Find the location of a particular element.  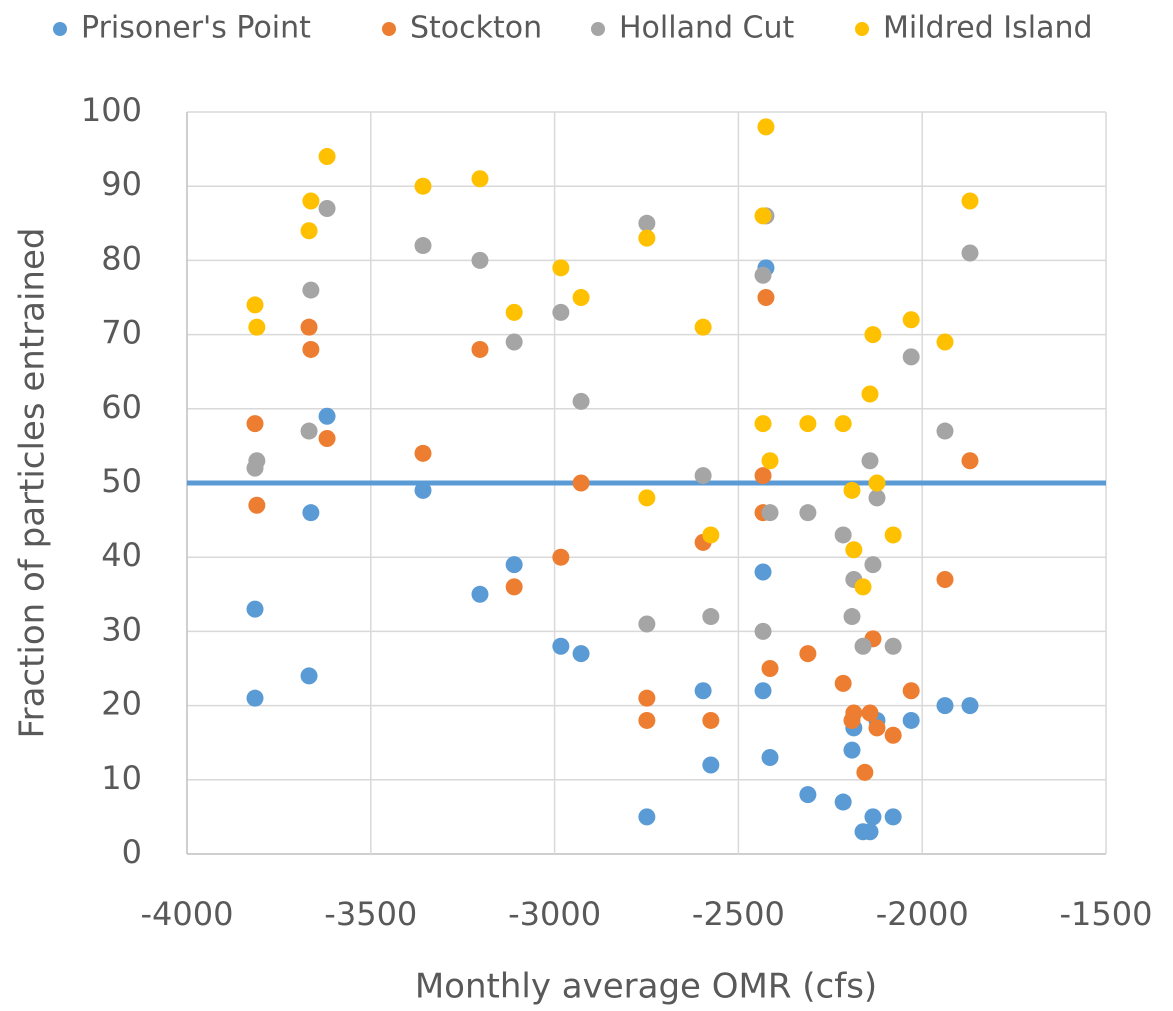

y-tick-label: 10 is located at coordinates (121, 778).